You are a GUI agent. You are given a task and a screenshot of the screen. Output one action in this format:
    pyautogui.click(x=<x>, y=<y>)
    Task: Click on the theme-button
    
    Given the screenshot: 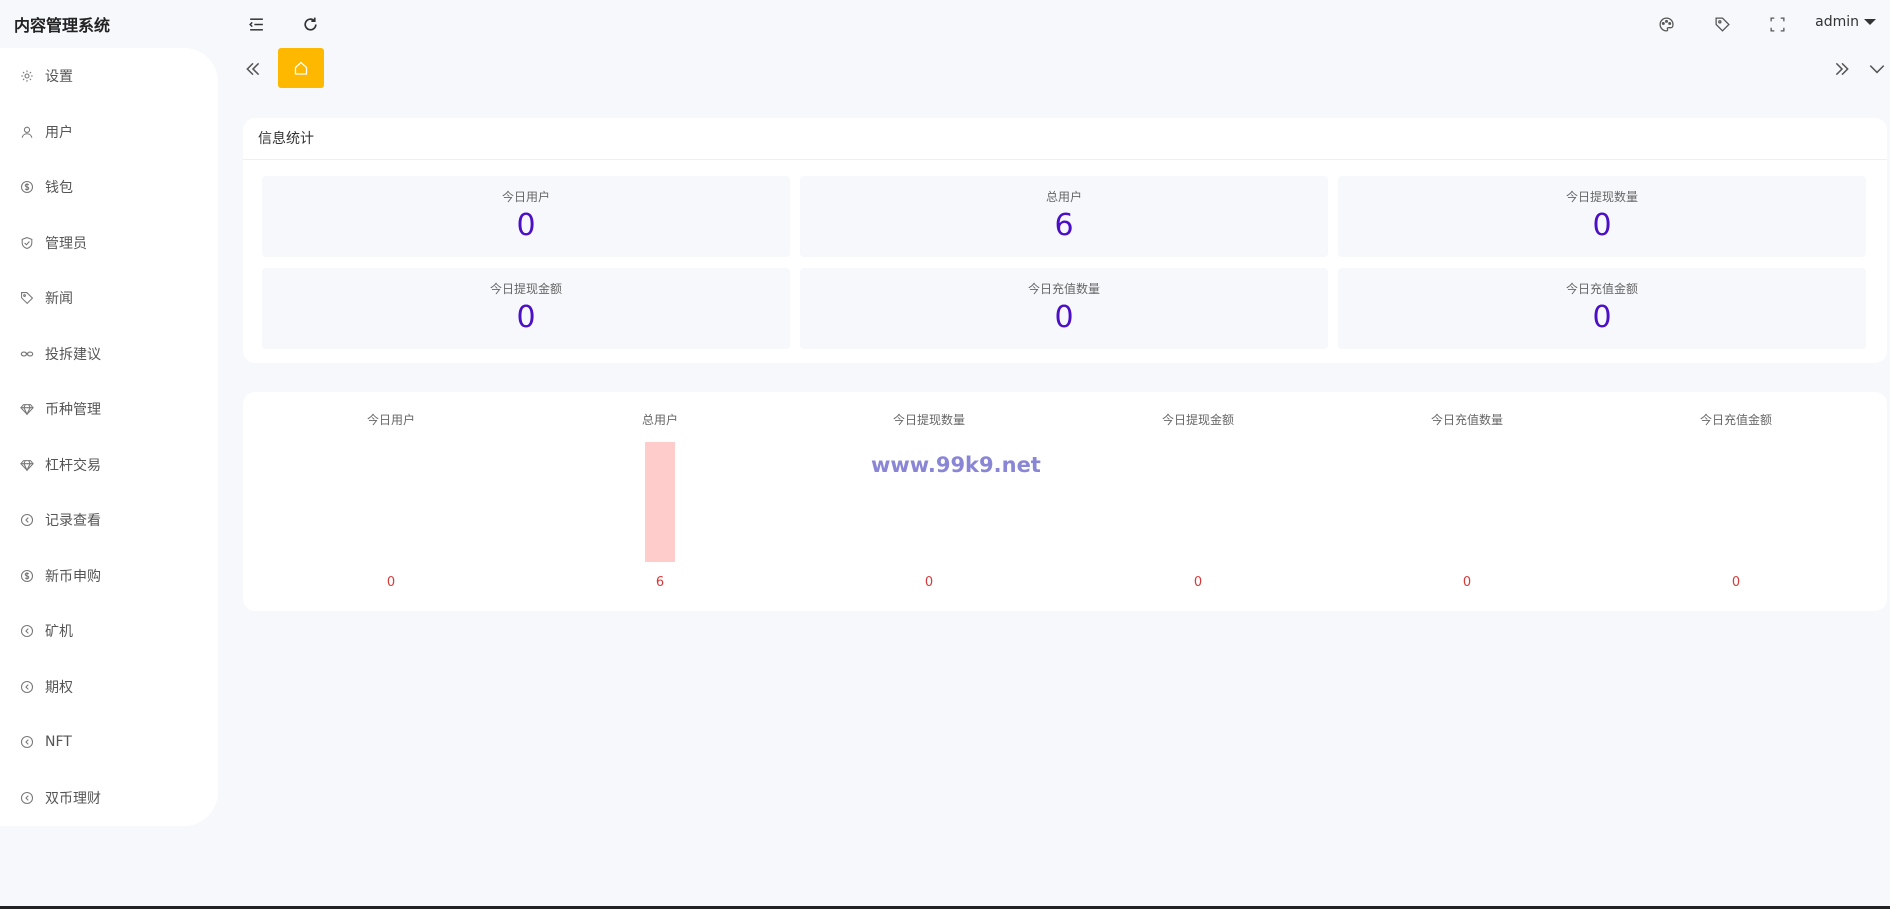 What is the action you would take?
    pyautogui.click(x=1666, y=24)
    